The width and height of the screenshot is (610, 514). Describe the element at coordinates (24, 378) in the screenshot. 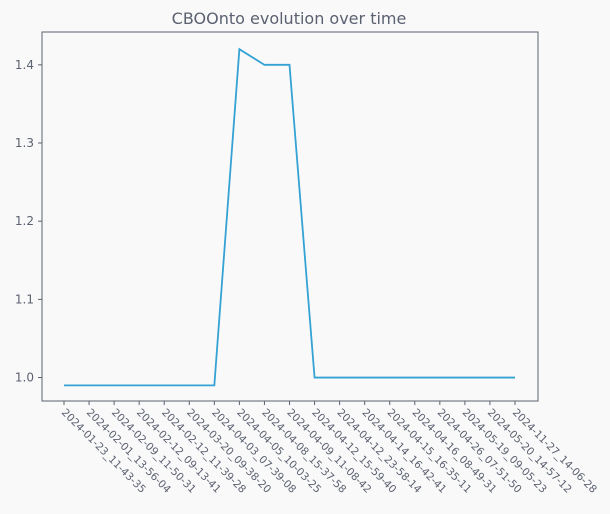

I see `y-tick-label: 1.0` at that location.